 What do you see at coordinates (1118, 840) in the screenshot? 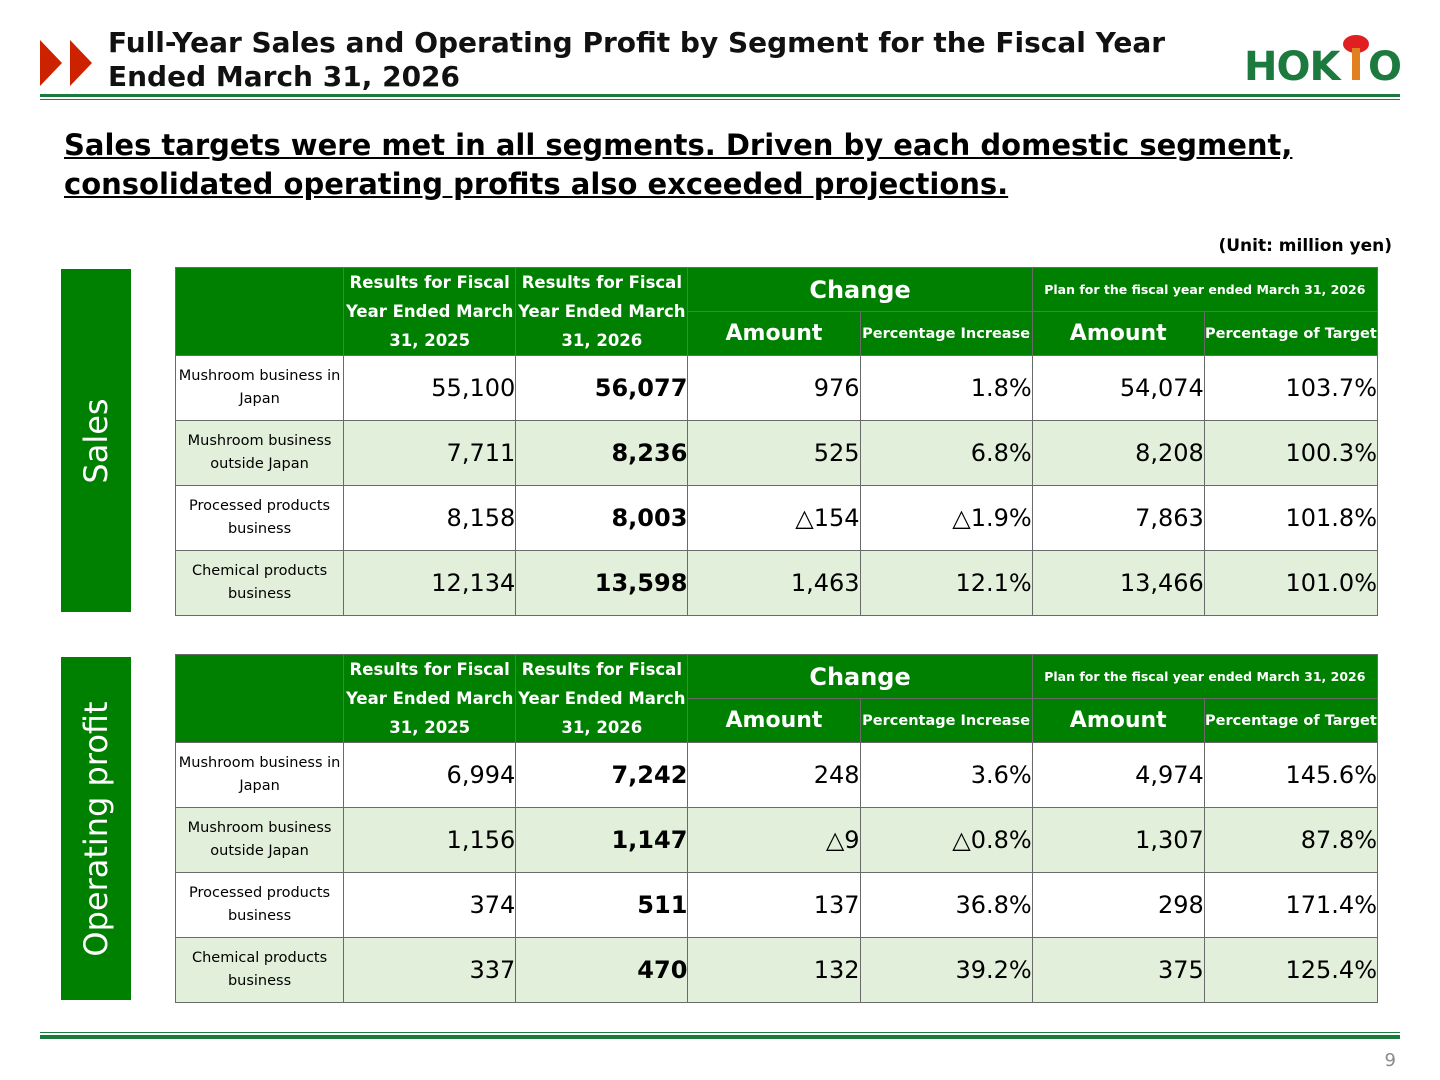
I see `value-plan-amount: 1,307` at bounding box center [1118, 840].